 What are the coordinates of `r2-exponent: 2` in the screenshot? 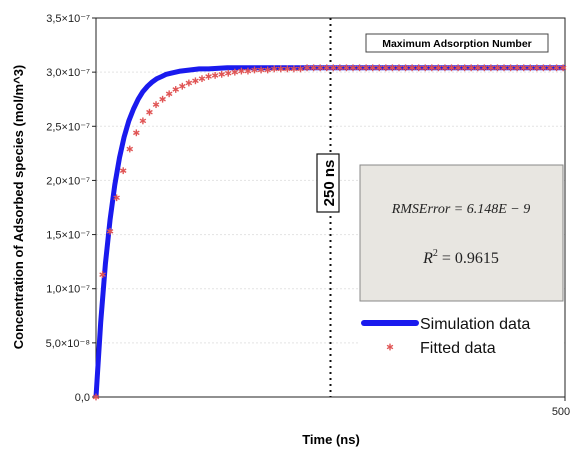 It's located at (435, 253).